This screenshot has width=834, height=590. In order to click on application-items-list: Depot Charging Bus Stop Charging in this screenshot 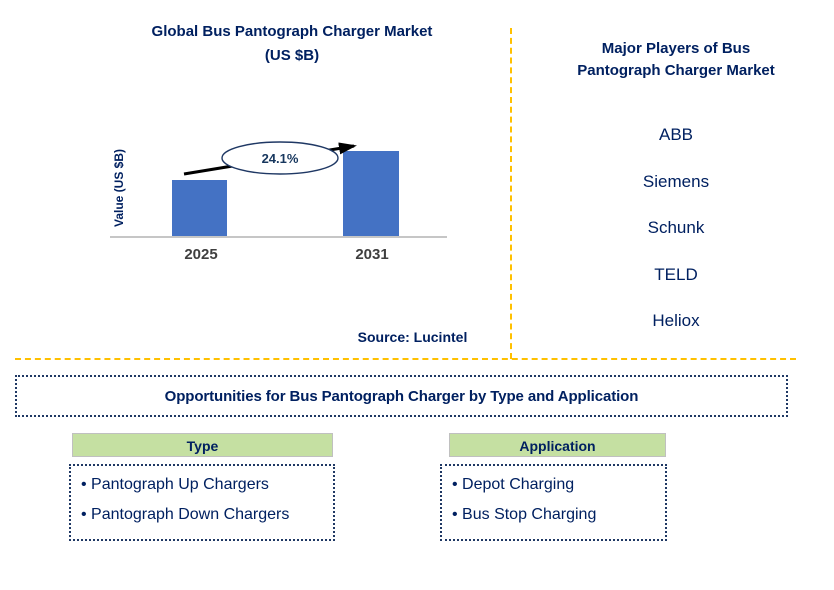, I will do `click(558, 500)`.